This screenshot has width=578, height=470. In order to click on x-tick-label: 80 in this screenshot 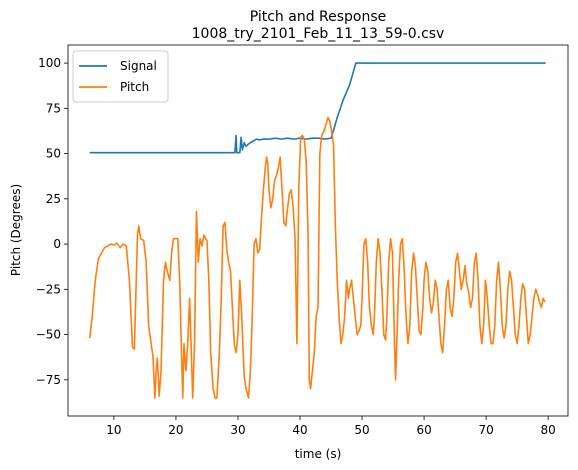, I will do `click(548, 430)`.